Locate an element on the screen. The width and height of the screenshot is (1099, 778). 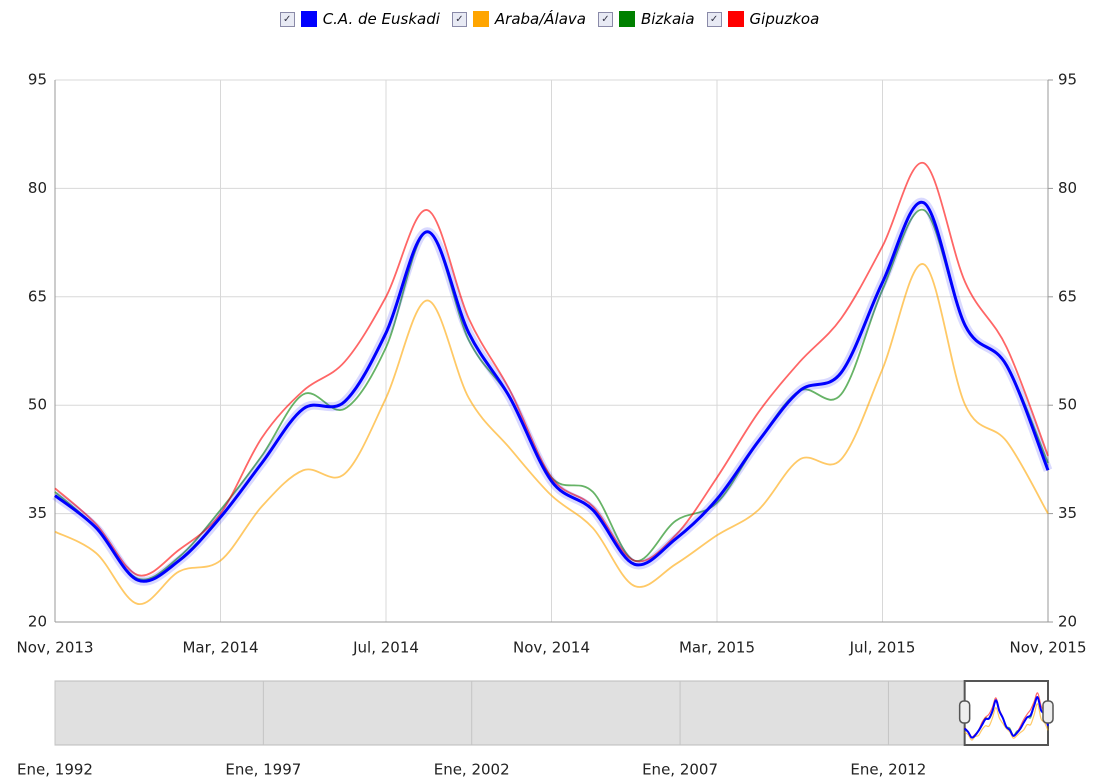
legend-item: ✓ Araba/Álava is located at coordinates (518, 19).